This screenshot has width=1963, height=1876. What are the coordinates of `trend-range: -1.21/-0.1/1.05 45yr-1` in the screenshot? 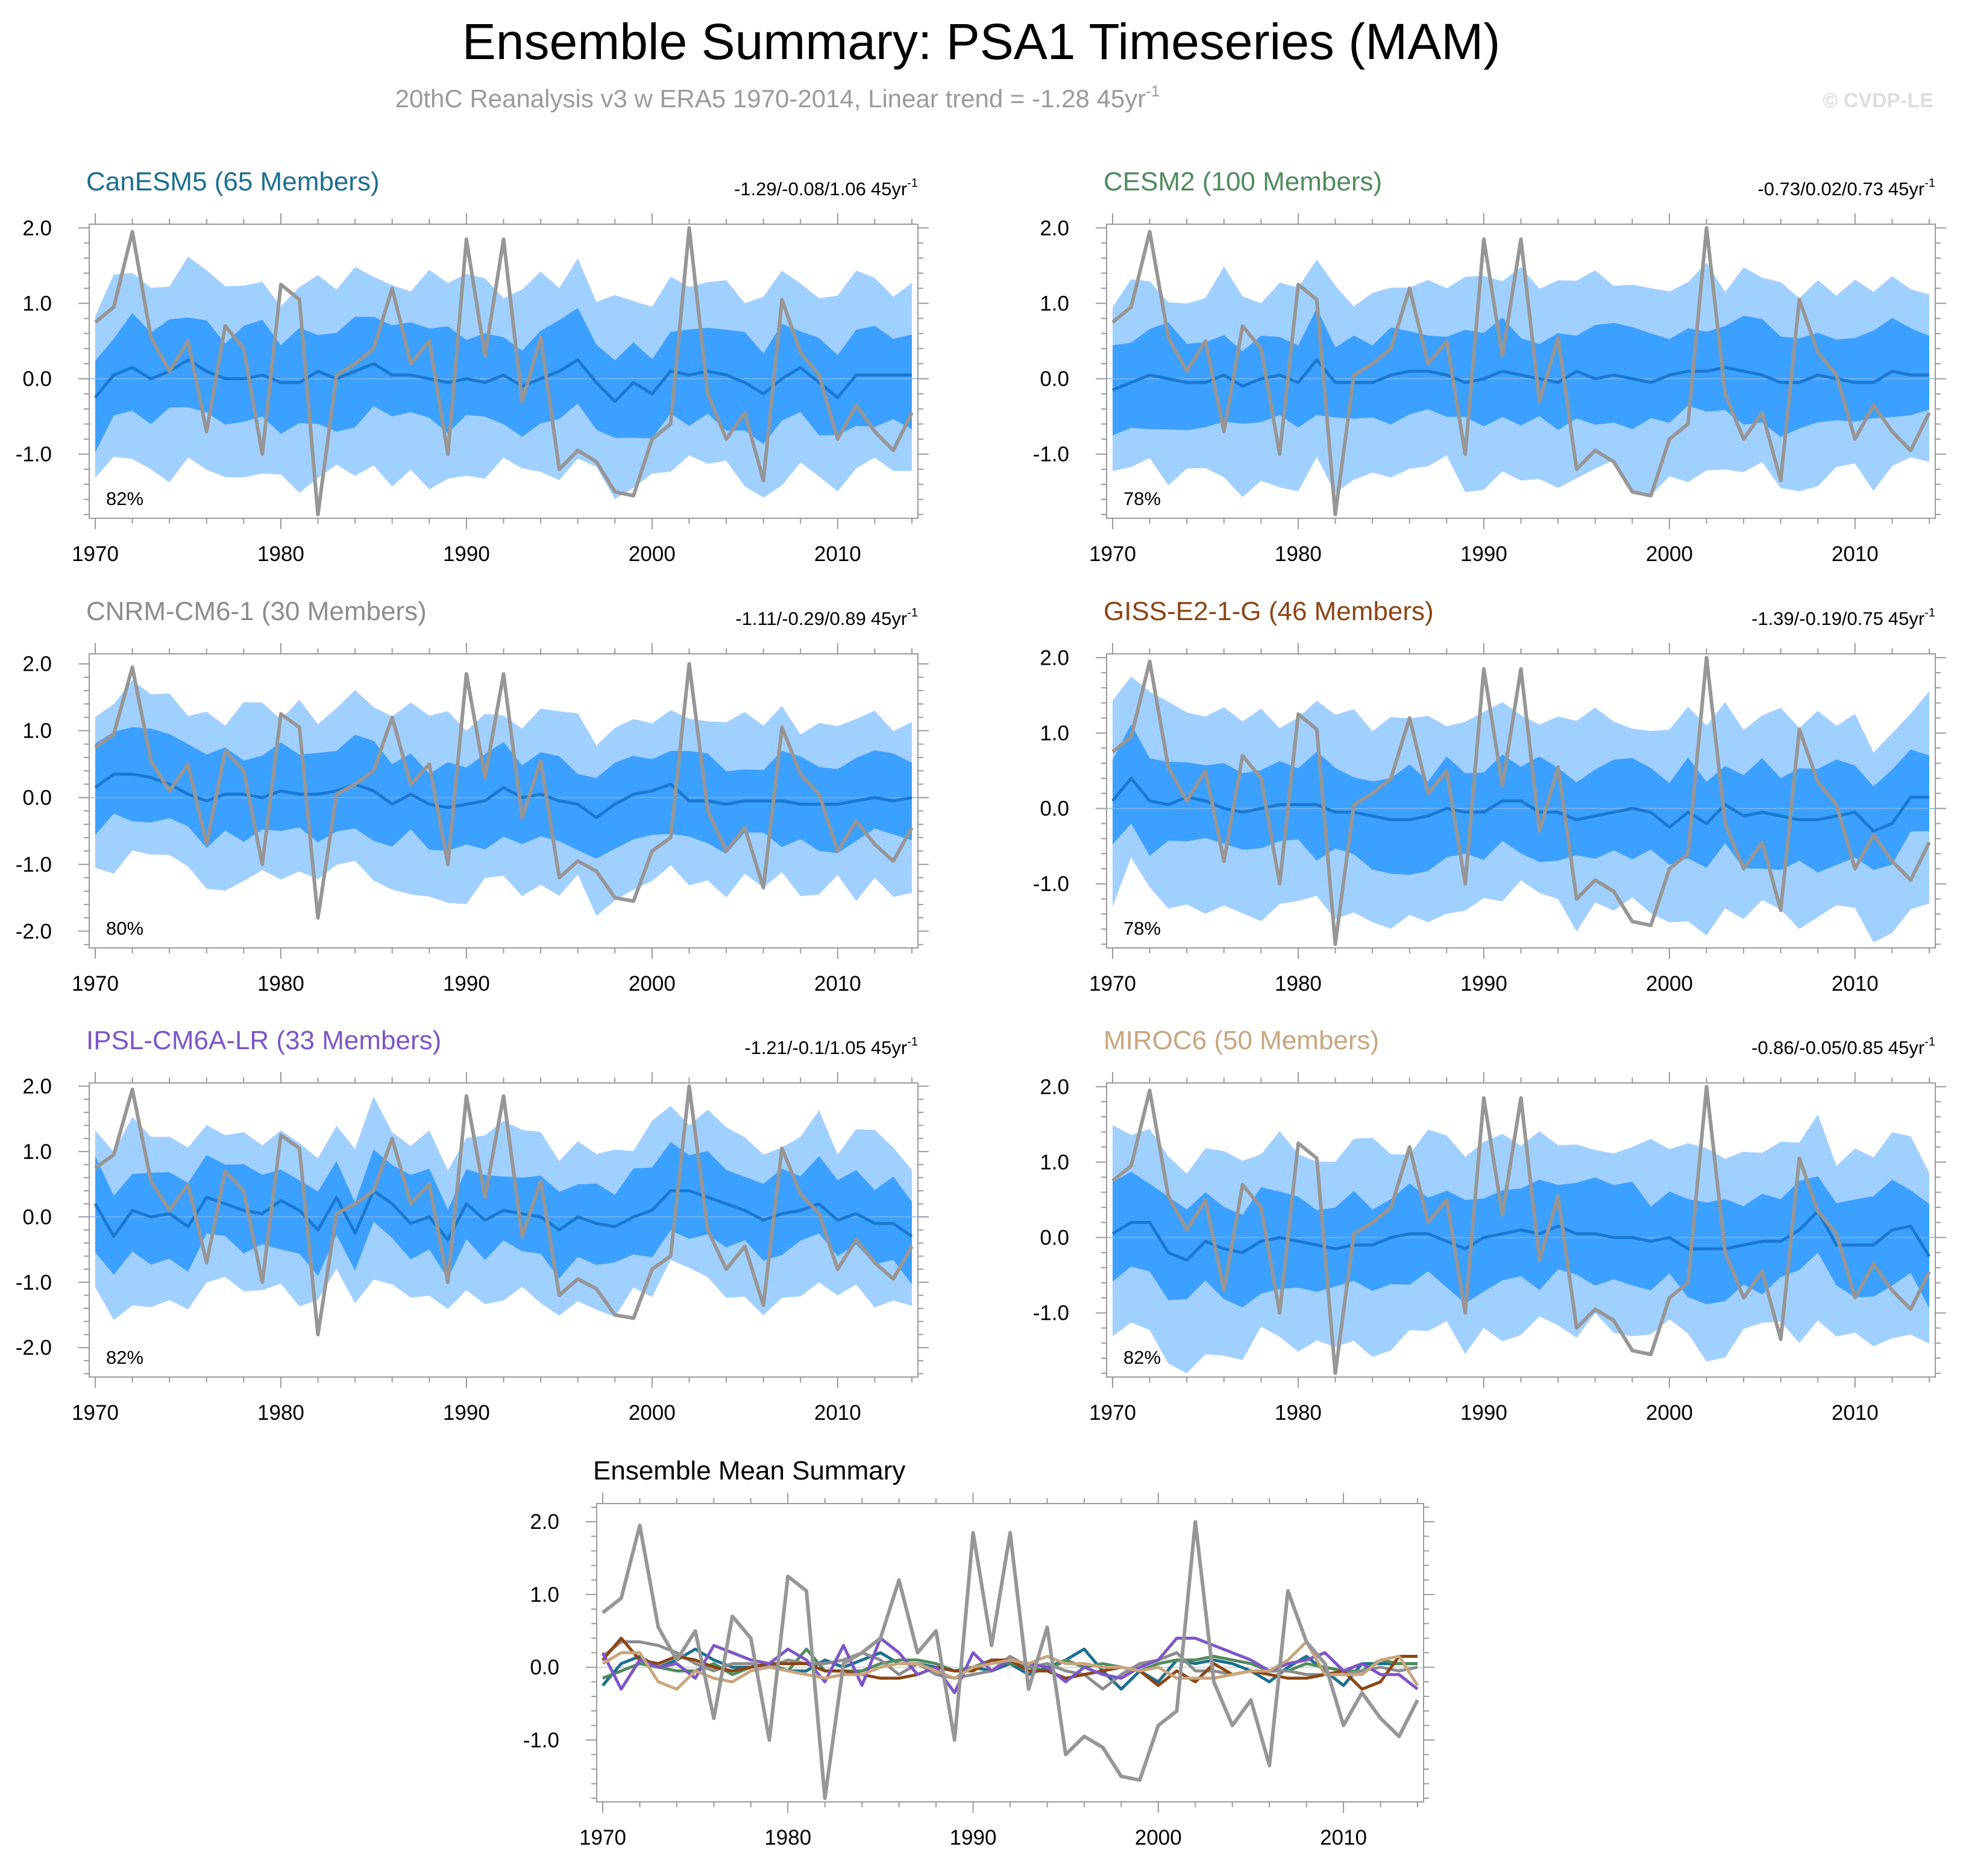 It's located at (831, 1046).